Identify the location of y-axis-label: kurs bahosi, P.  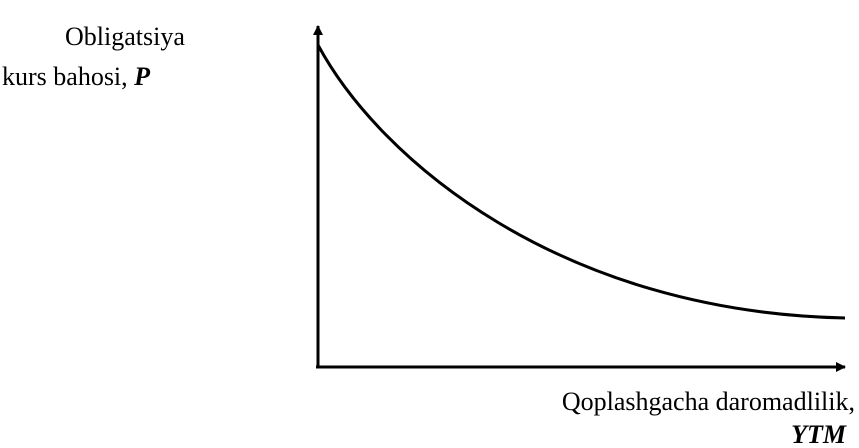
(76, 76).